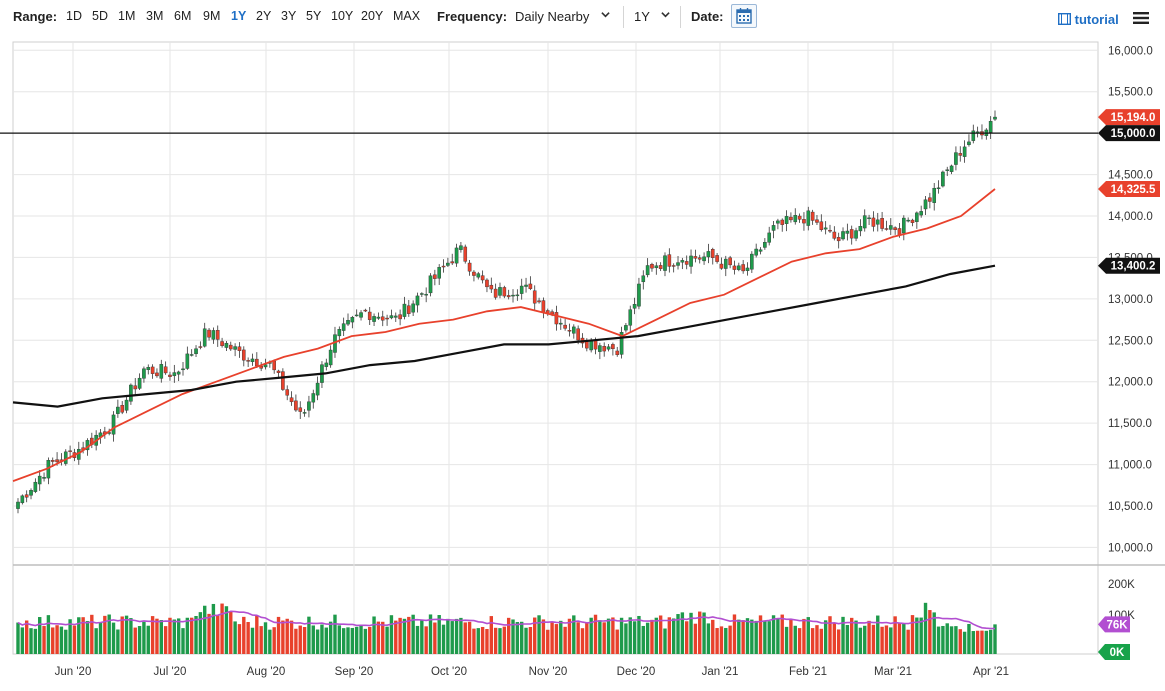 The width and height of the screenshot is (1165, 691). I want to click on tutorial-link: tutorial, so click(1088, 19).